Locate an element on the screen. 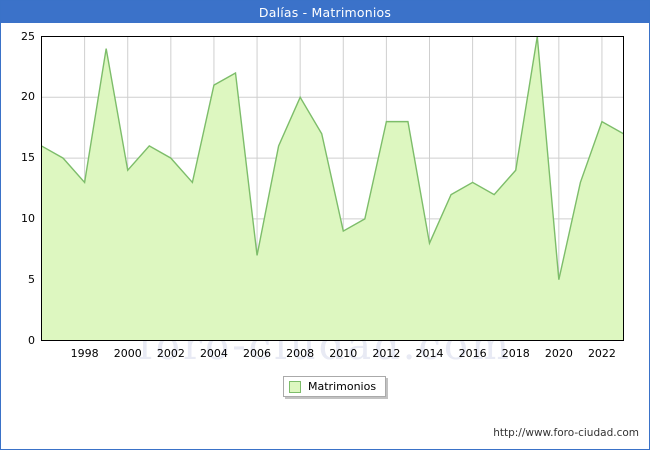 This screenshot has height=450, width=650. x-tick-label: 2020 is located at coordinates (558, 353).